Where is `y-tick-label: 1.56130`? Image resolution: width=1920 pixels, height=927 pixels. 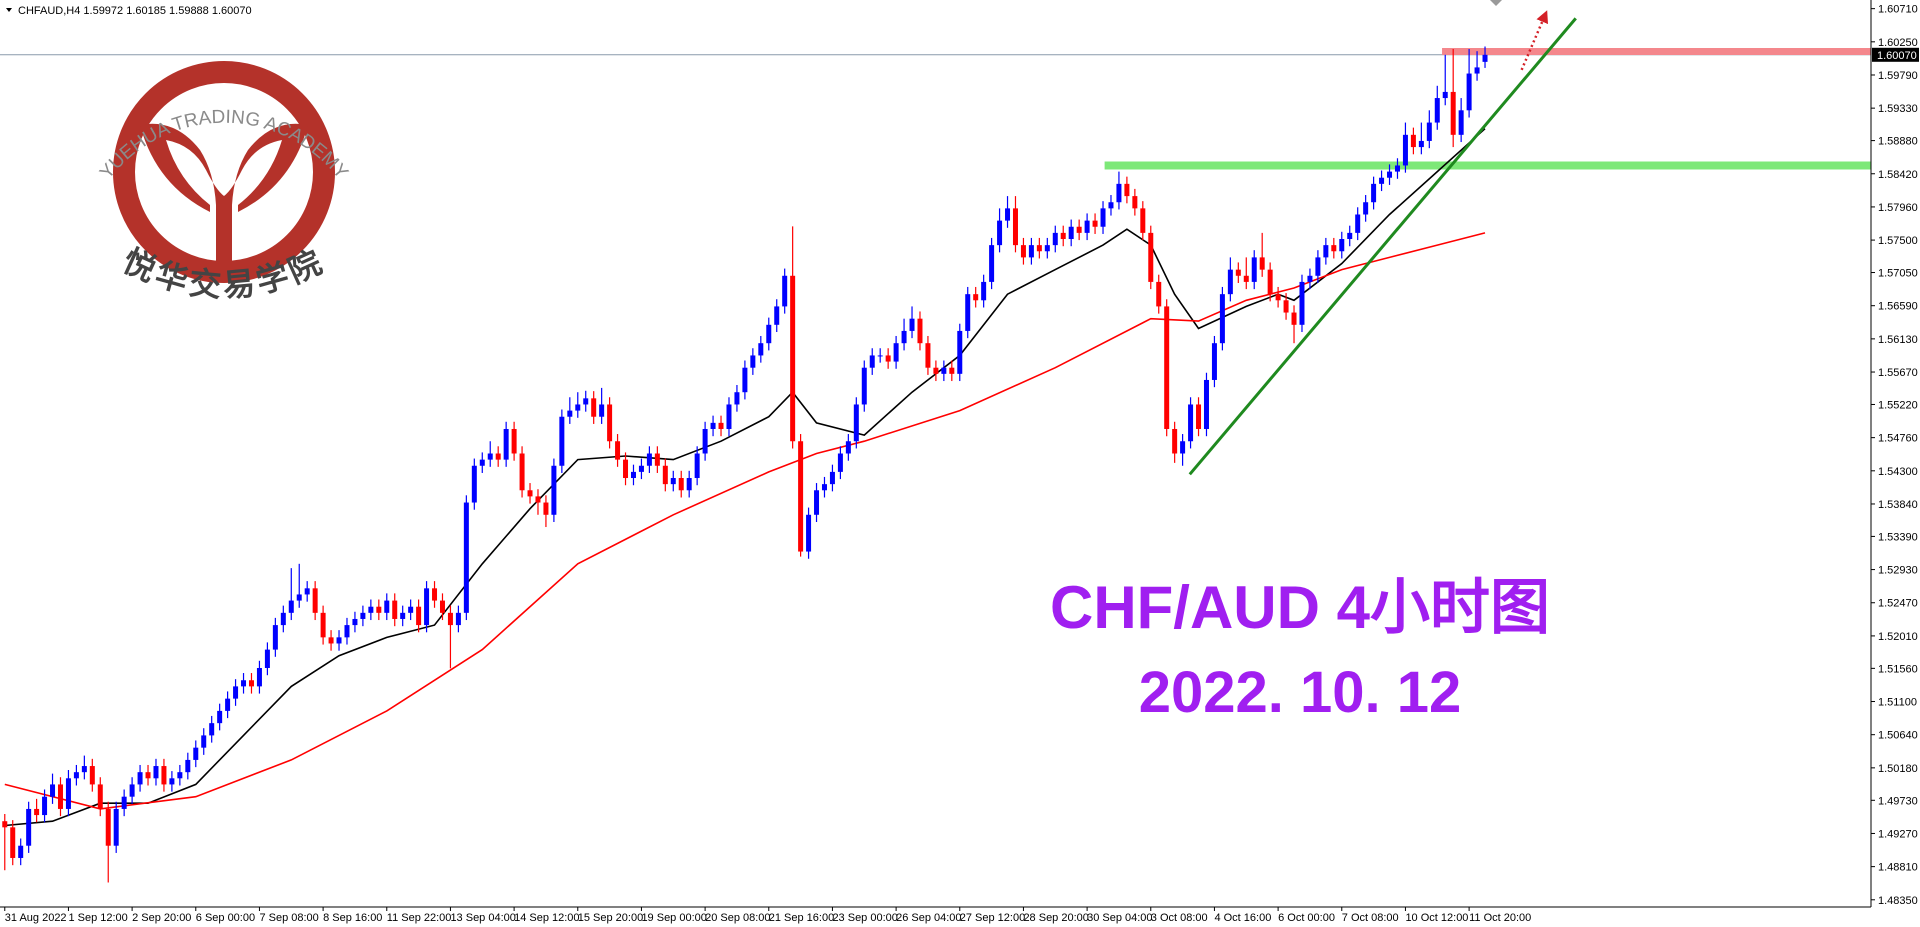 y-tick-label: 1.56130 is located at coordinates (1898, 340).